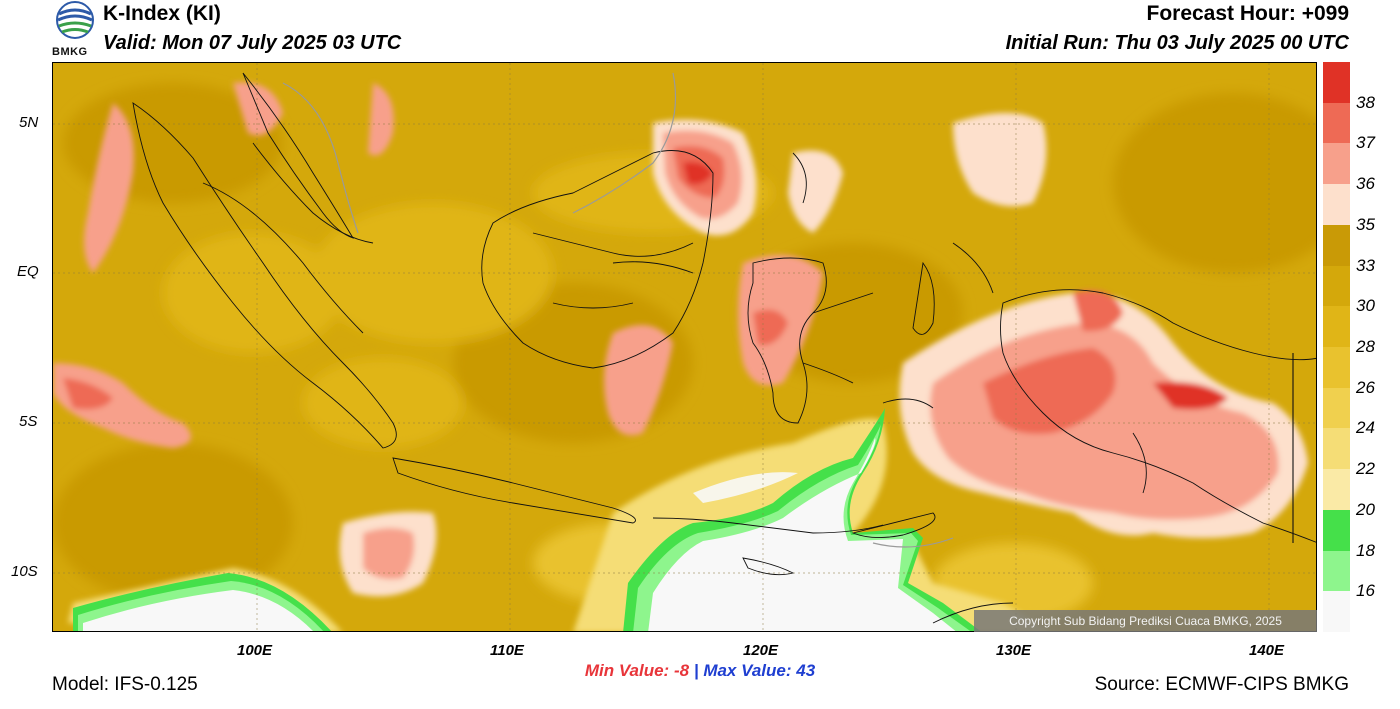 This screenshot has width=1400, height=709. Describe the element at coordinates (1365, 428) in the screenshot. I see `colorbar-label: 24` at that location.